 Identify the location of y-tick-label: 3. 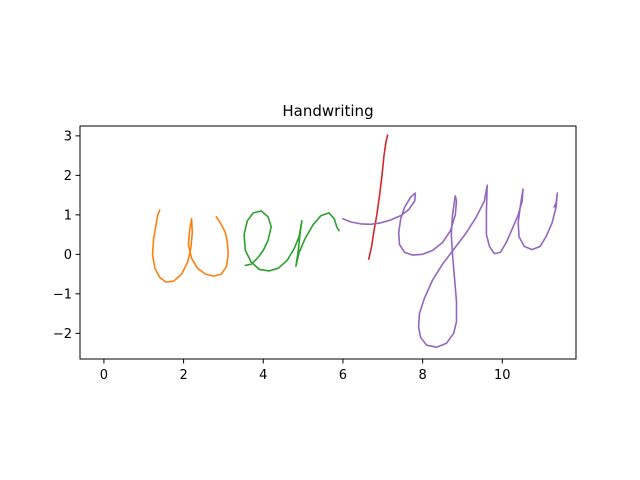
(68, 136).